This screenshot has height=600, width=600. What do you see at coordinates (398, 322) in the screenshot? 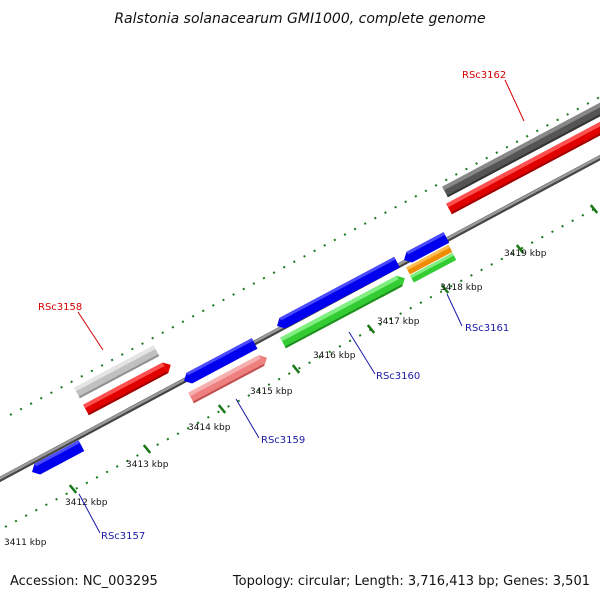
I see `kbp-label-3417: 3417 kbp` at bounding box center [398, 322].